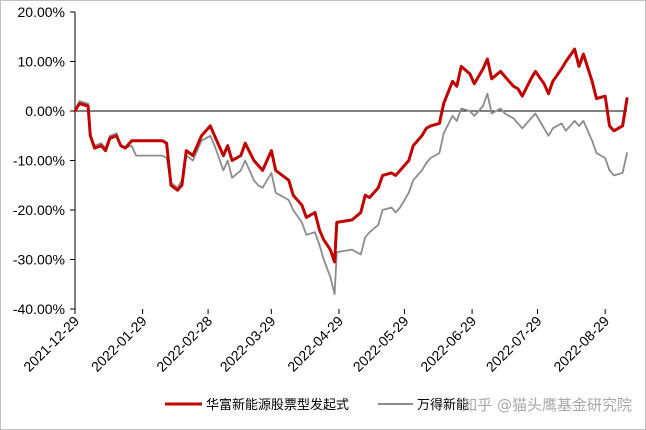  Describe the element at coordinates (547, 405) in the screenshot. I see `watermark-text: 知乎 @猫头鹰基金研究院` at that location.